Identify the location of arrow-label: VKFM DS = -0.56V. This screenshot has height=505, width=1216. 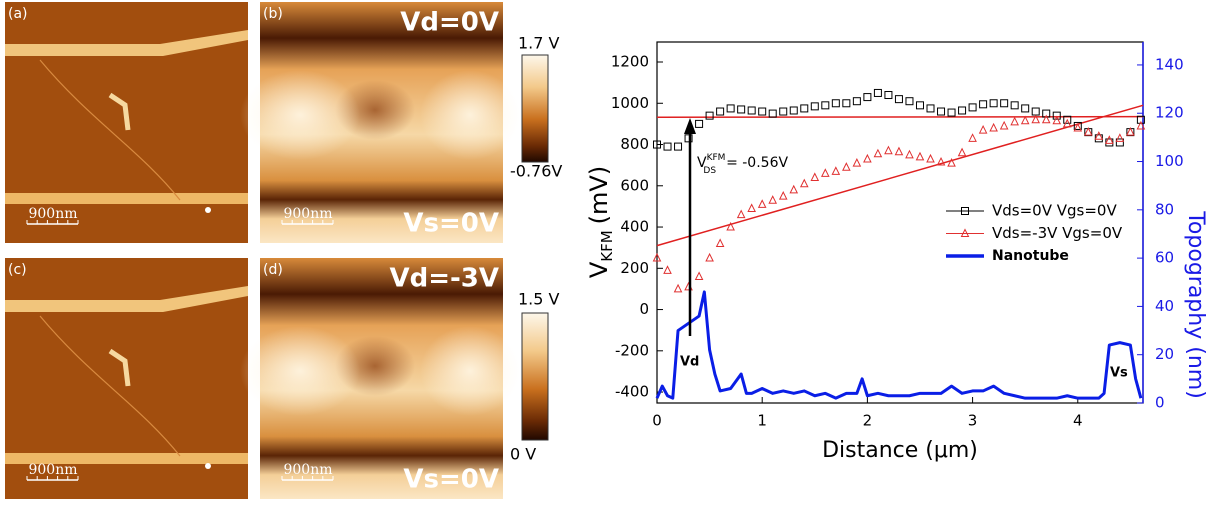
(742, 164).